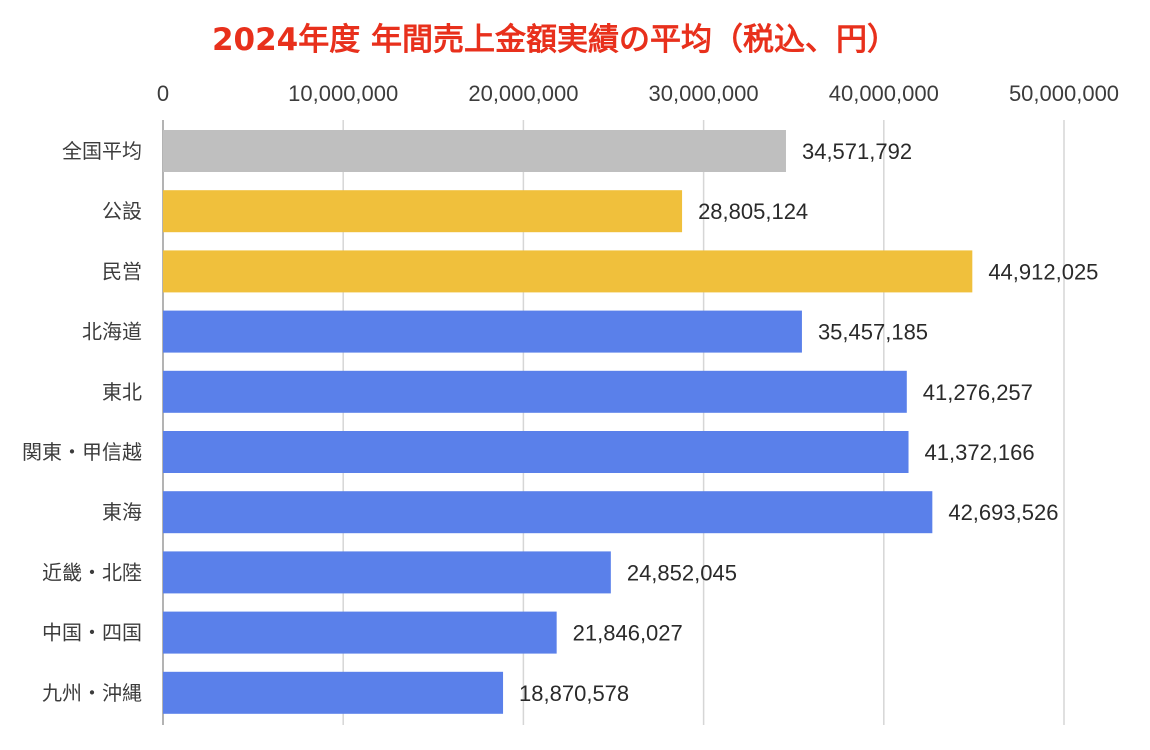 This screenshot has width=1150, height=750. What do you see at coordinates (163, 93) in the screenshot?
I see `x-tick-label-0: 0` at bounding box center [163, 93].